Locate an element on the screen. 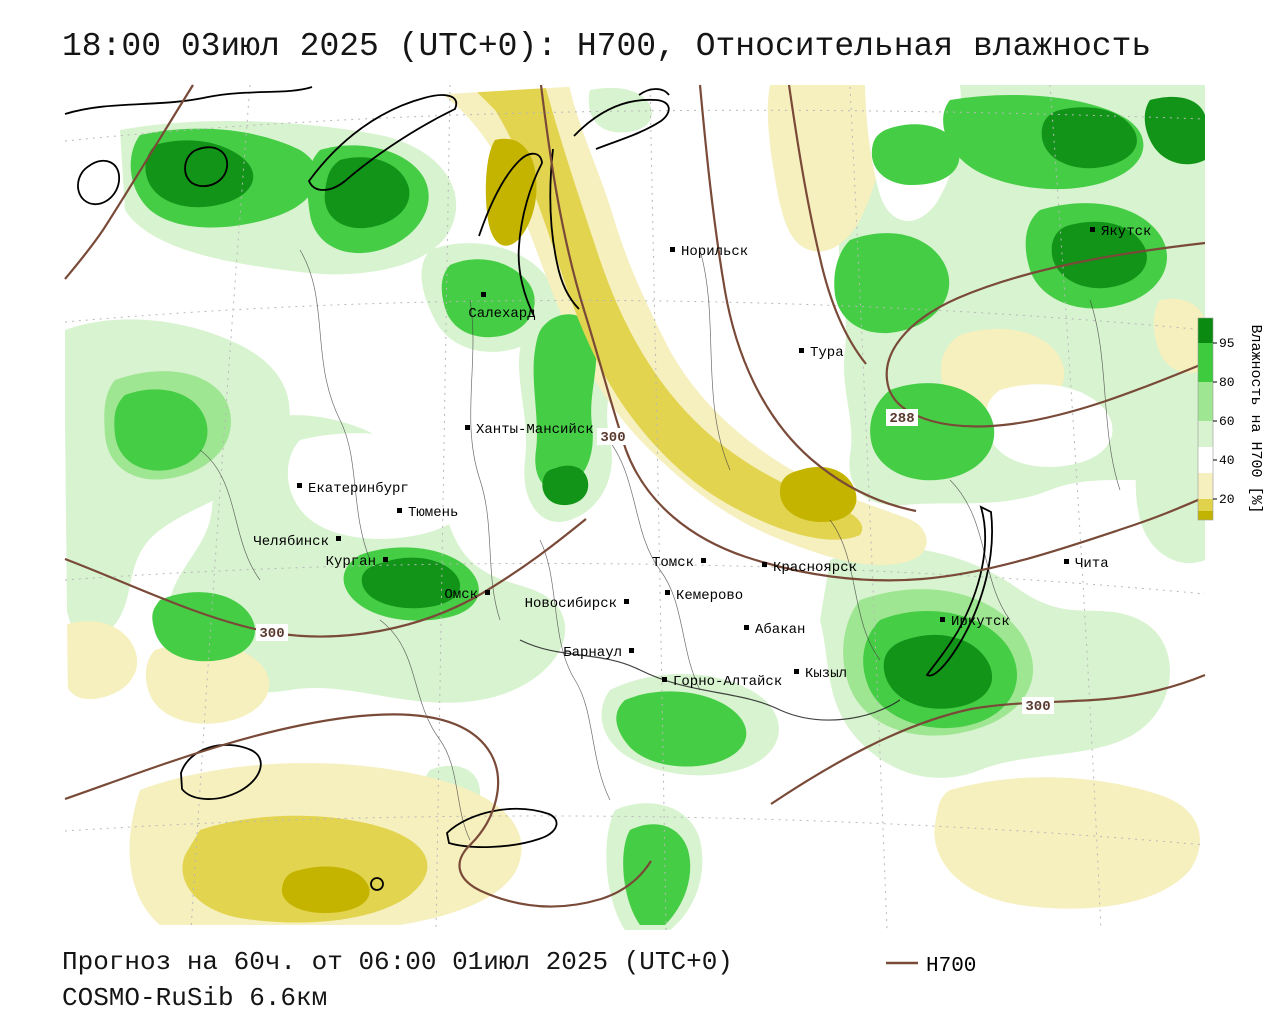 Image resolution: width=1280 pixels, height=1024 pixels. city-marker: Красноярск is located at coordinates (809, 568).